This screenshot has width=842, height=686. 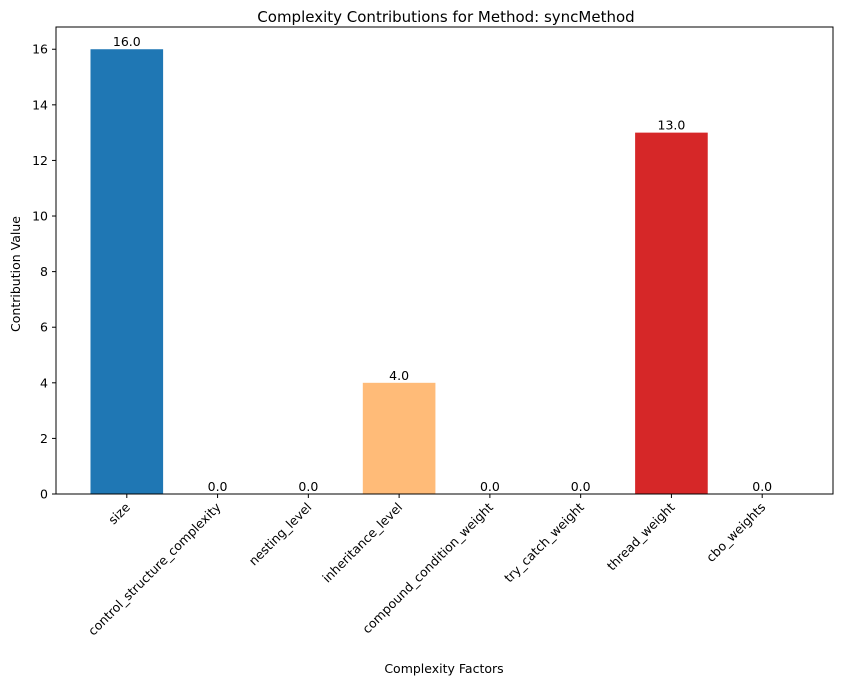 I want to click on y-tick-label: 14, so click(x=40, y=104).